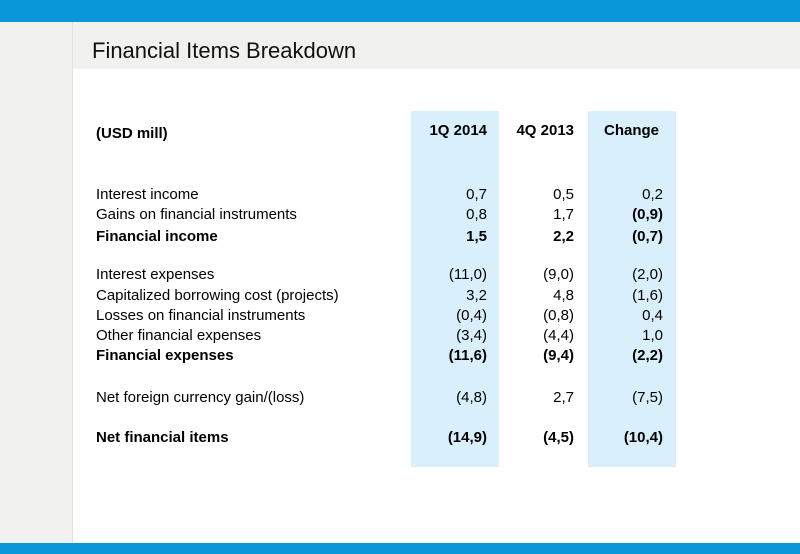 The height and width of the screenshot is (554, 800). Describe the element at coordinates (558, 437) in the screenshot. I see `cell-4q2013: (4,5)` at that location.